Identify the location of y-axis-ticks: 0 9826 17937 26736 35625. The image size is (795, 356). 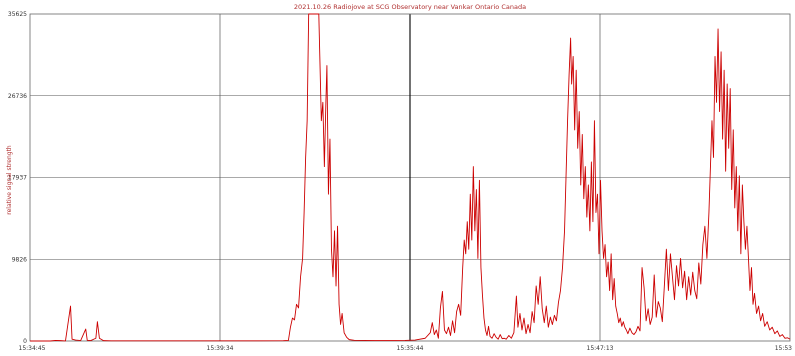
(17, 178).